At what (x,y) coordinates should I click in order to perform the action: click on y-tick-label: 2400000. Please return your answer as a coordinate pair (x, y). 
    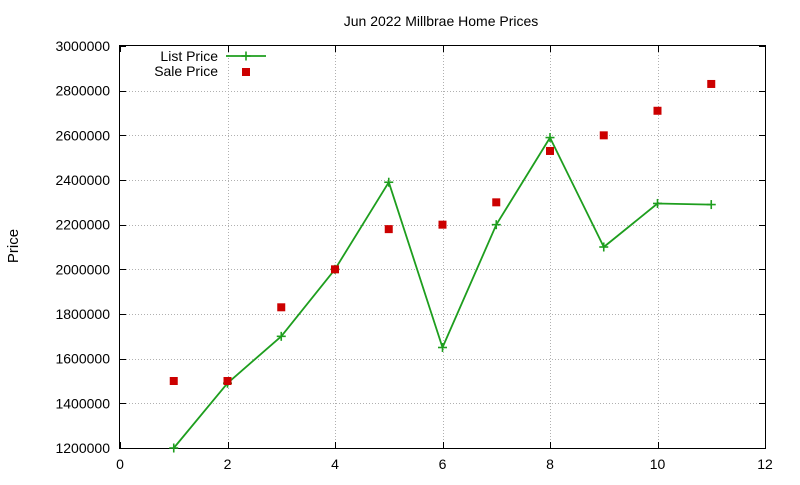
    Looking at the image, I should click on (82, 180).